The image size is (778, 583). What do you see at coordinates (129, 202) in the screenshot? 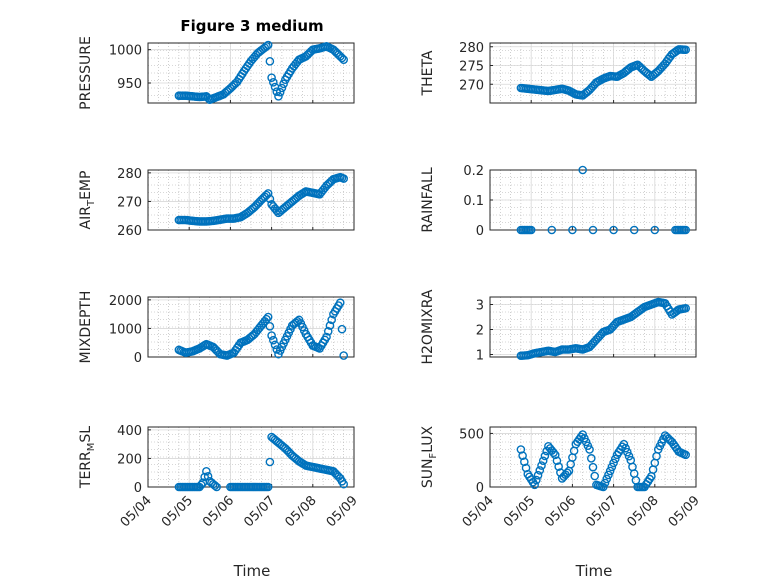
I see `y-tick-label: 270` at bounding box center [129, 202].